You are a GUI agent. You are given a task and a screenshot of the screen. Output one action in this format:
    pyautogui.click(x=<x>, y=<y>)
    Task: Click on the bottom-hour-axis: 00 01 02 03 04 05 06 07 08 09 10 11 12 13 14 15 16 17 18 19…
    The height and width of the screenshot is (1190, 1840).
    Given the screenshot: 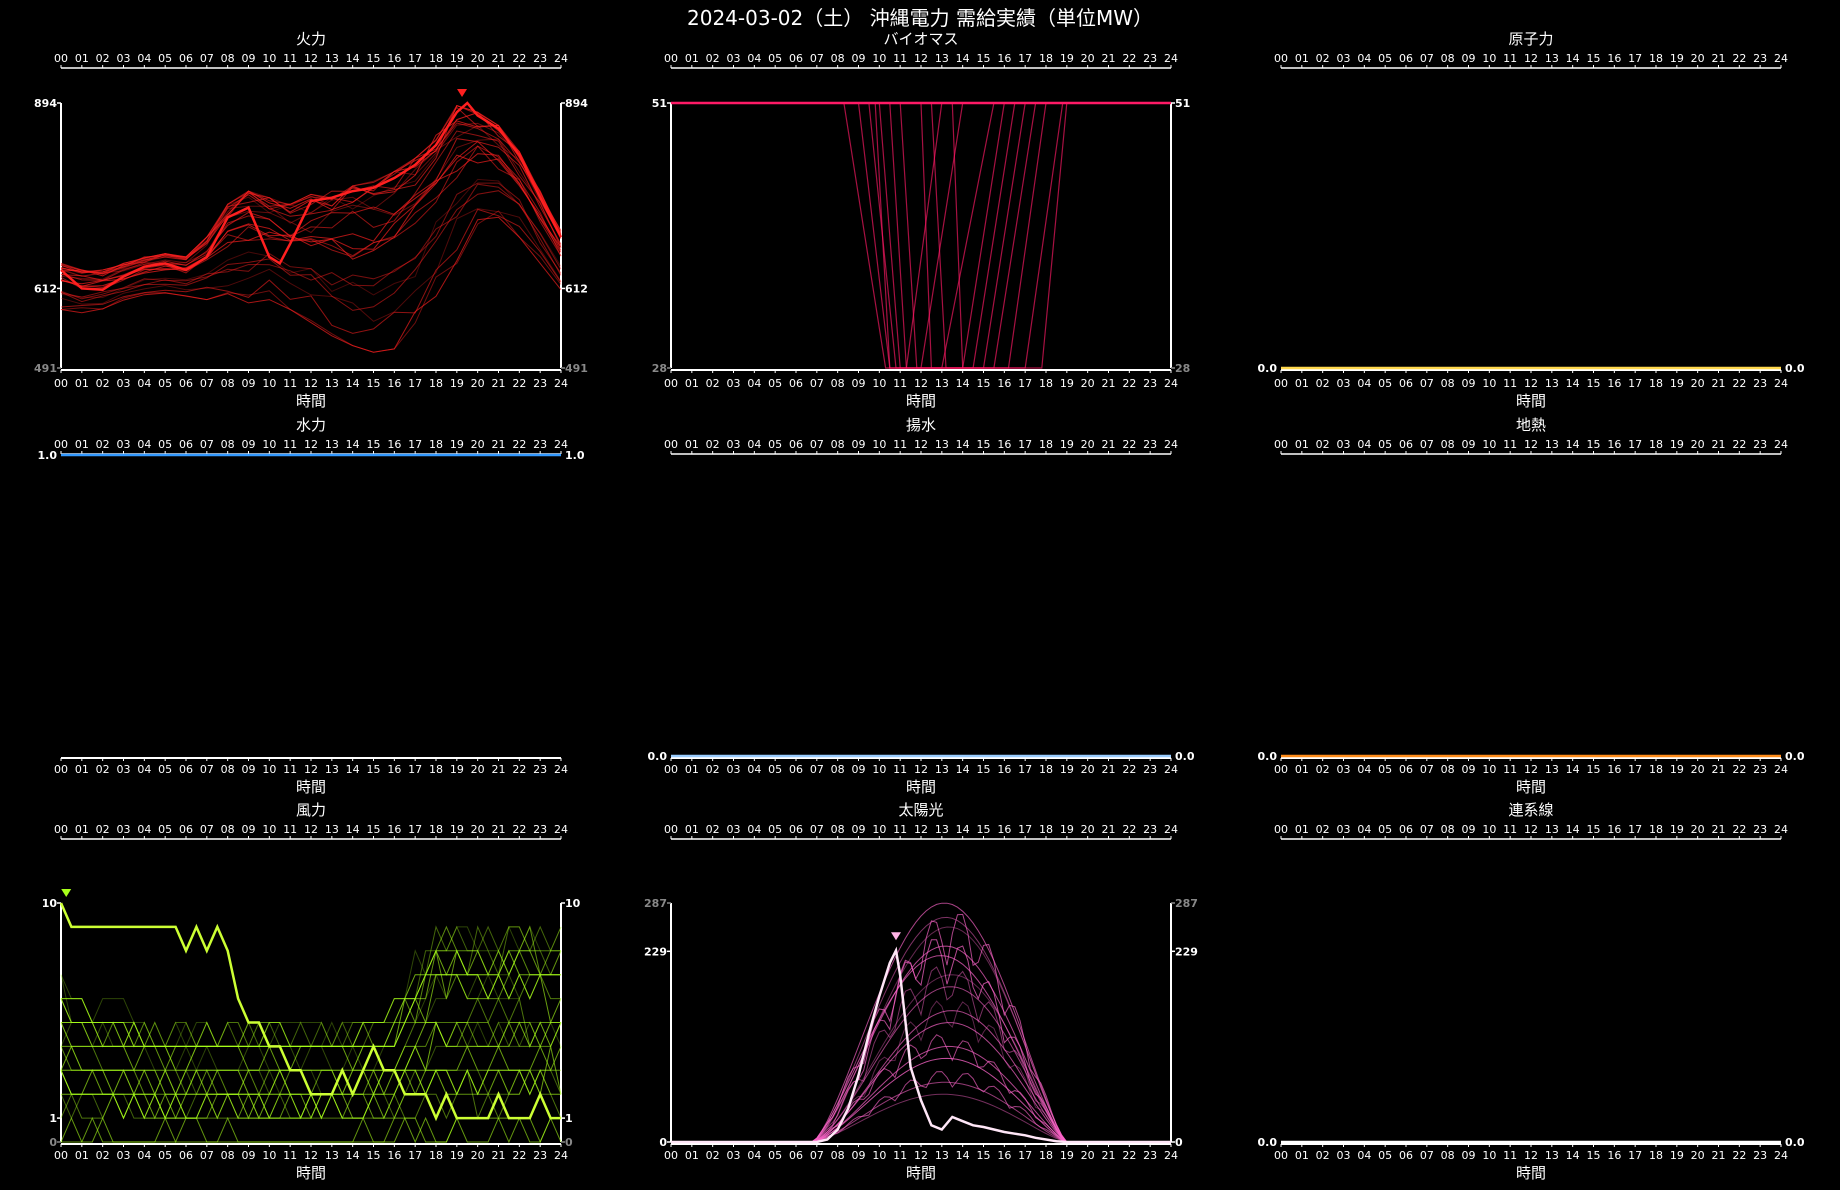 What is the action you would take?
    pyautogui.click(x=311, y=379)
    